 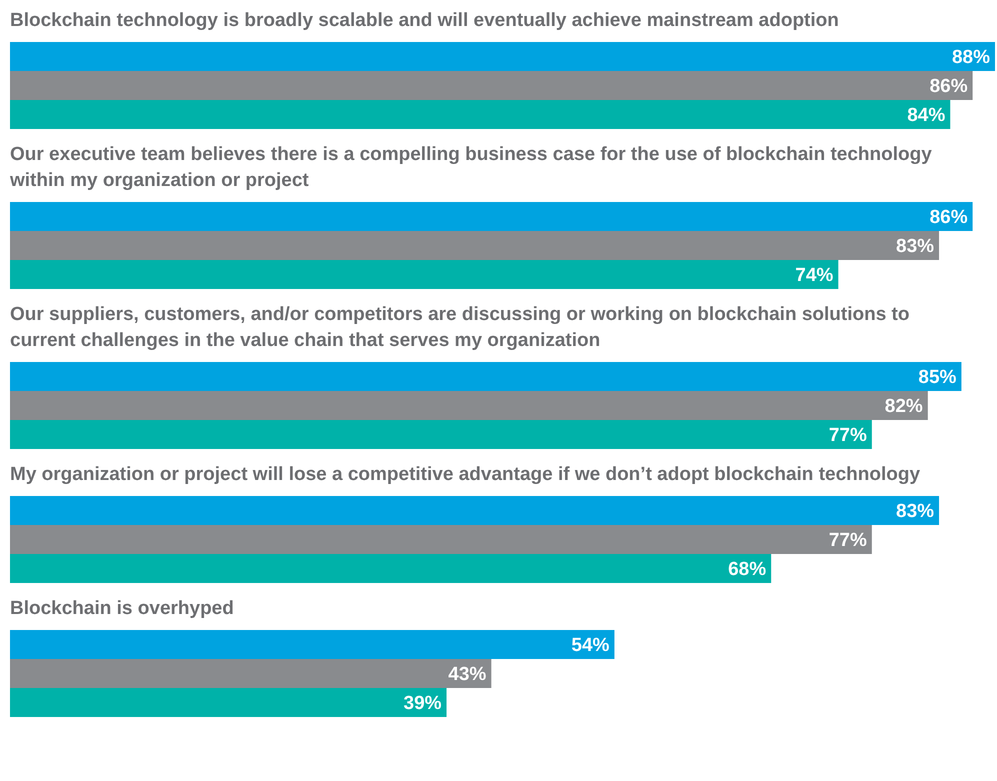 I want to click on data-label: 88%, so click(x=971, y=57).